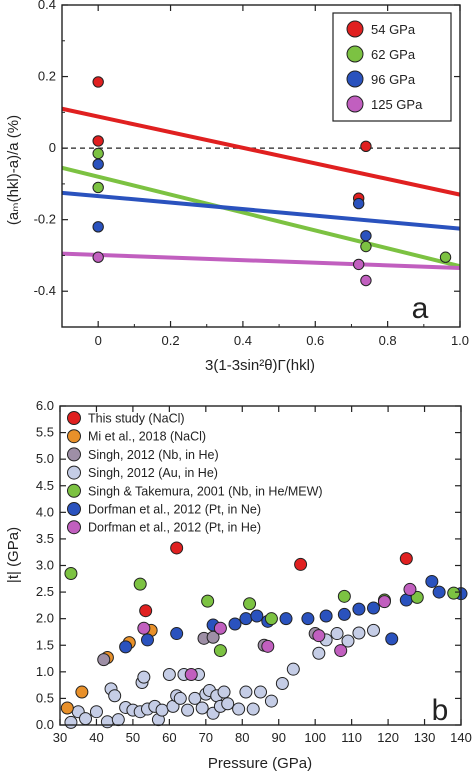 This screenshot has height=774, width=474. I want to click on x-axis-label-a: 3(1-3sin²θ)Γ(hkl), so click(260, 365).